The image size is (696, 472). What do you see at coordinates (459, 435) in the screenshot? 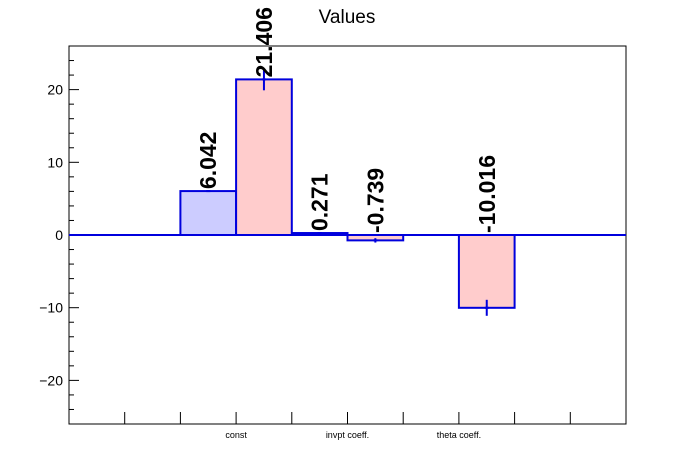
I see `x-category-label: theta coeff.` at bounding box center [459, 435].